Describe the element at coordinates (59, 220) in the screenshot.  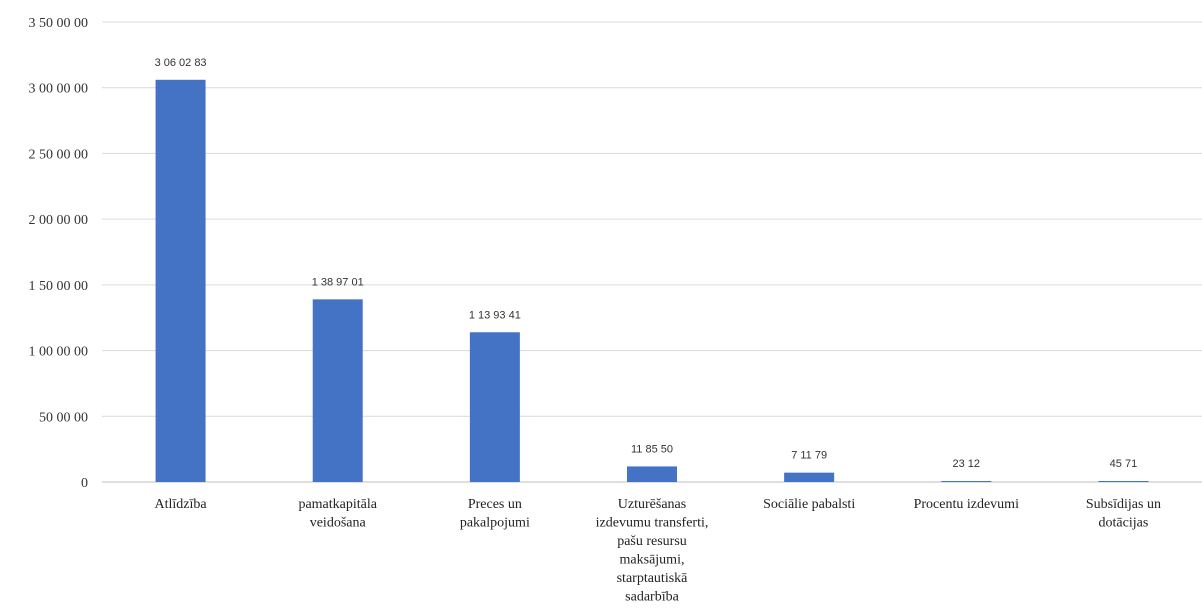
I see `y-tick-label: 2 00 00 00` at that location.